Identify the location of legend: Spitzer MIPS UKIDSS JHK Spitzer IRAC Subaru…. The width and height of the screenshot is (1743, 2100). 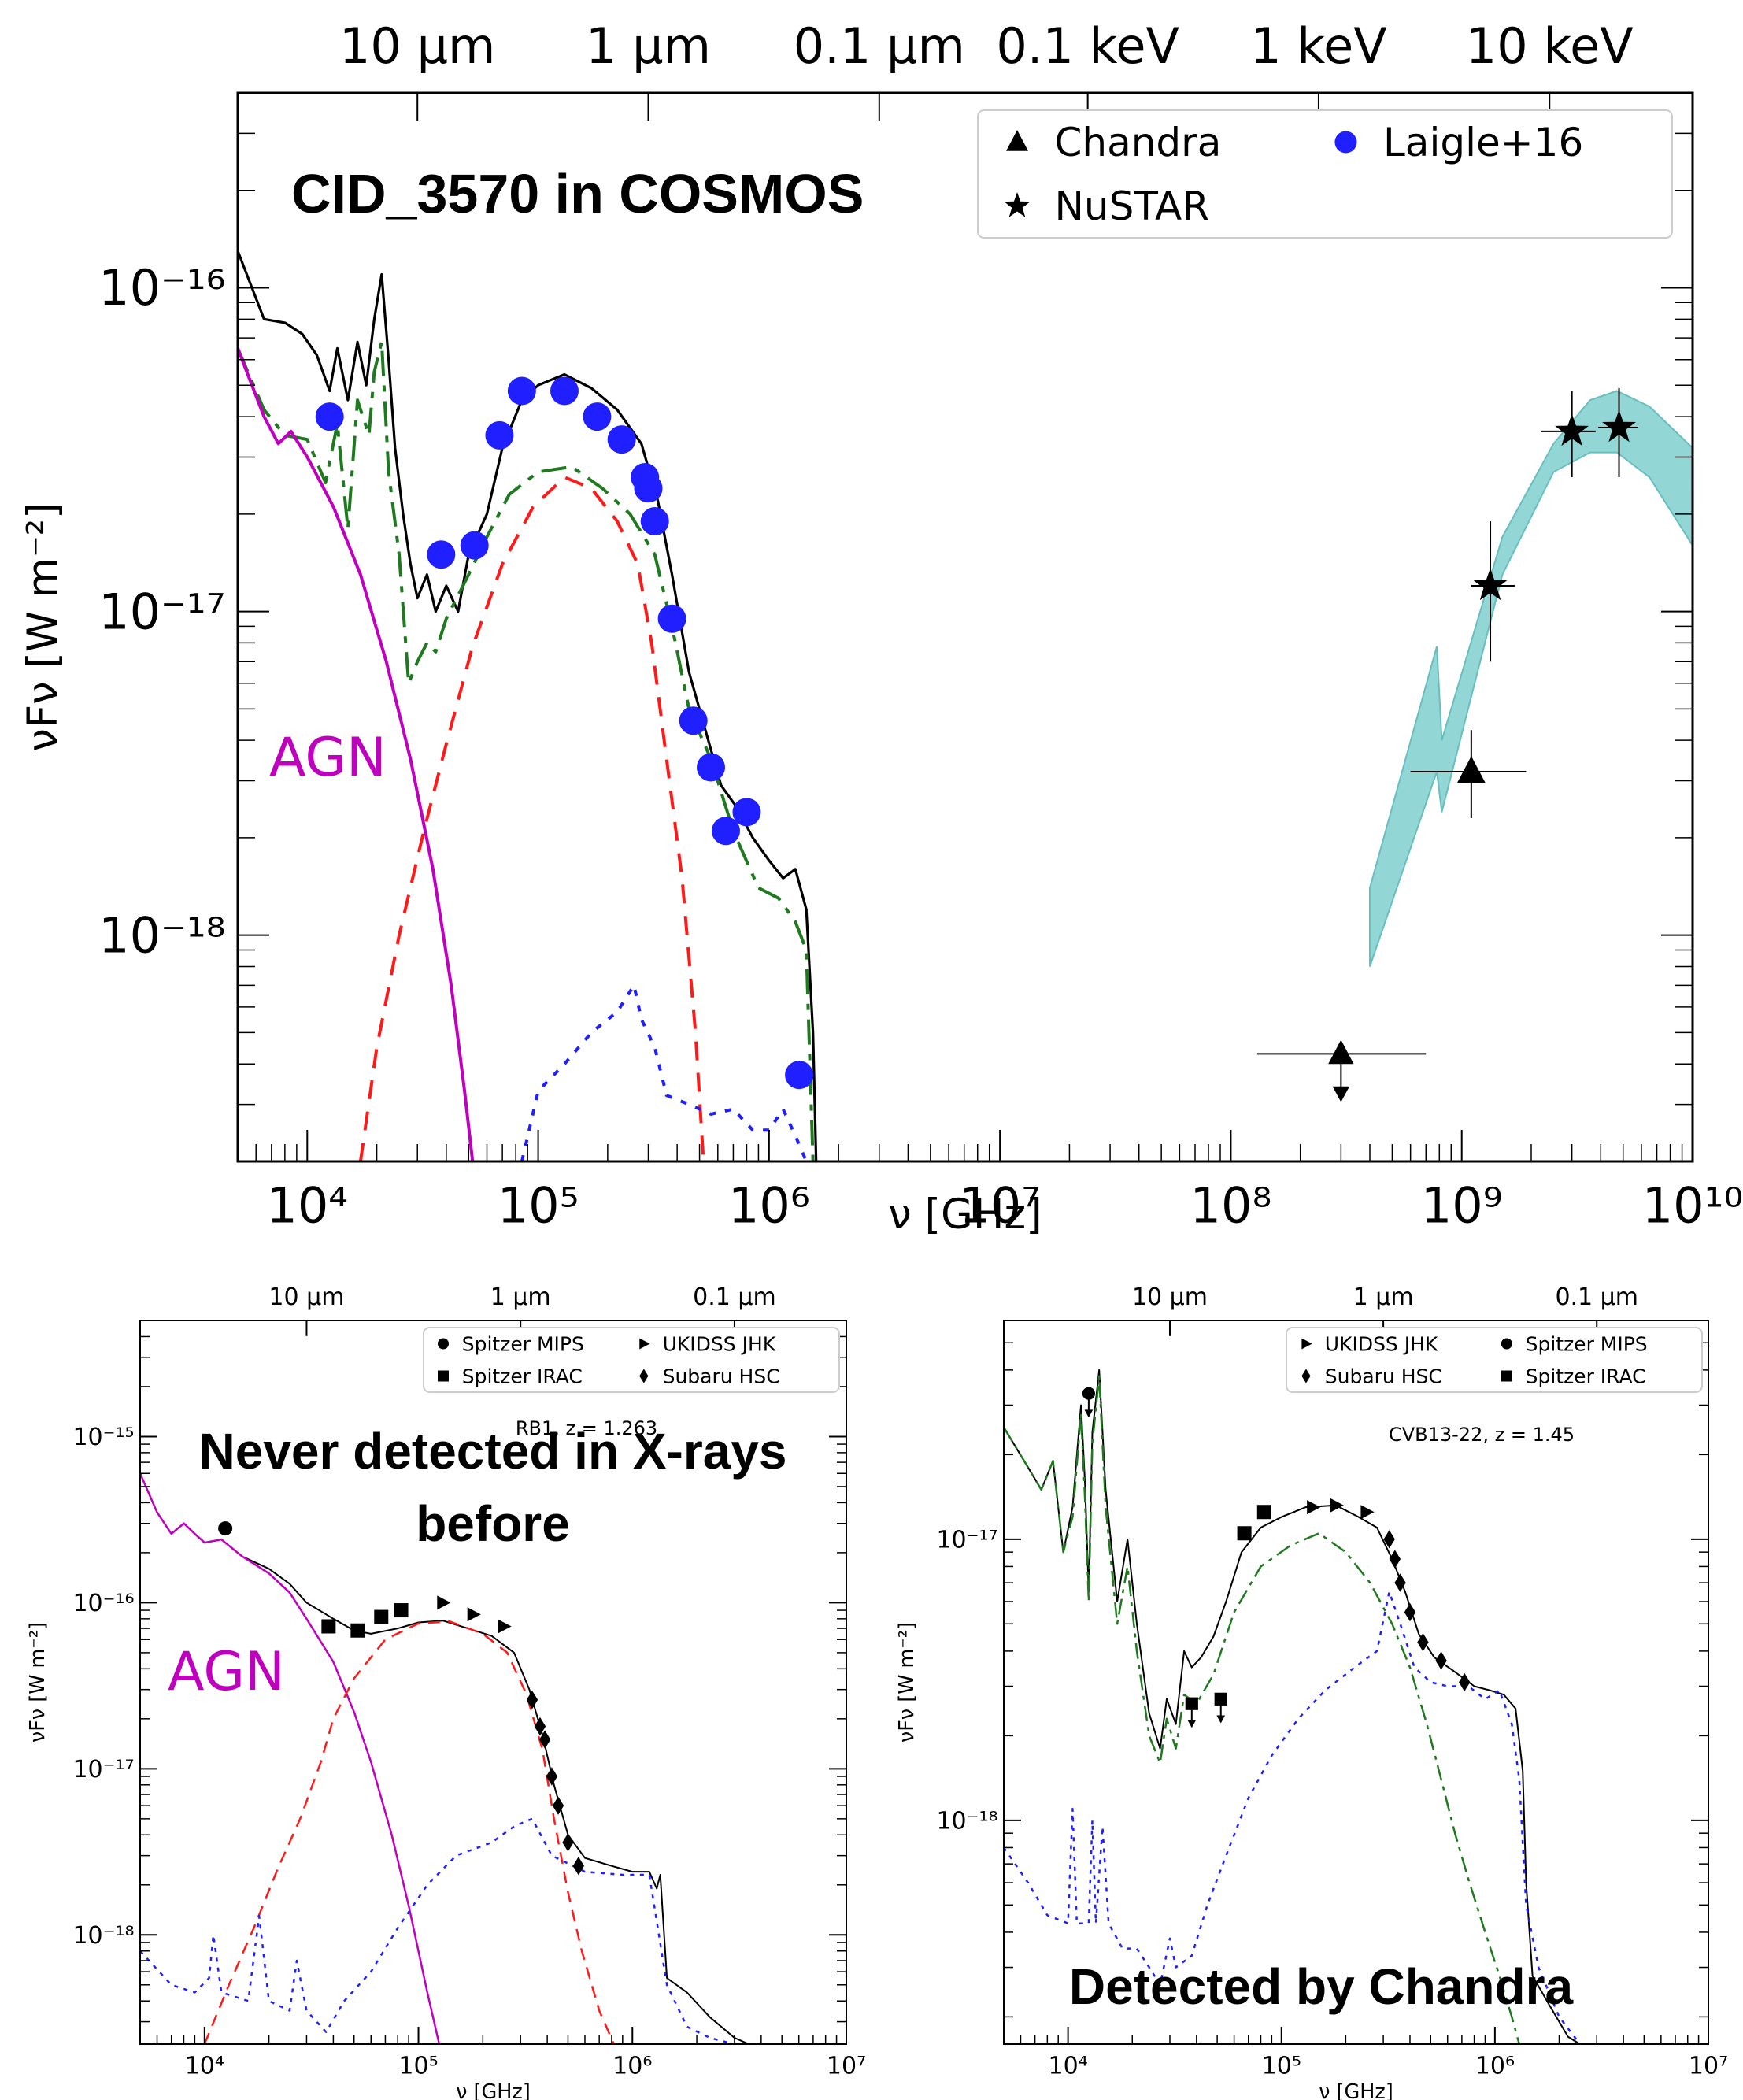
(631, 1360).